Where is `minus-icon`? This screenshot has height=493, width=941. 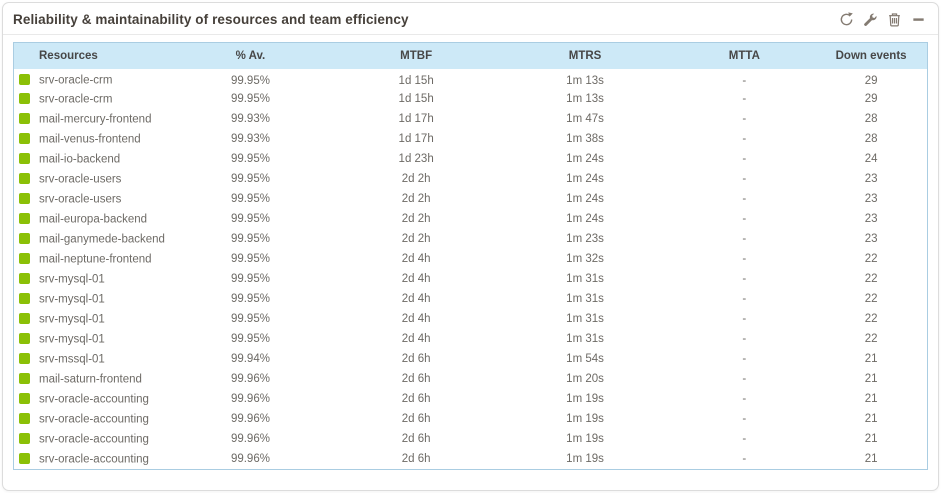
minus-icon is located at coordinates (918, 19).